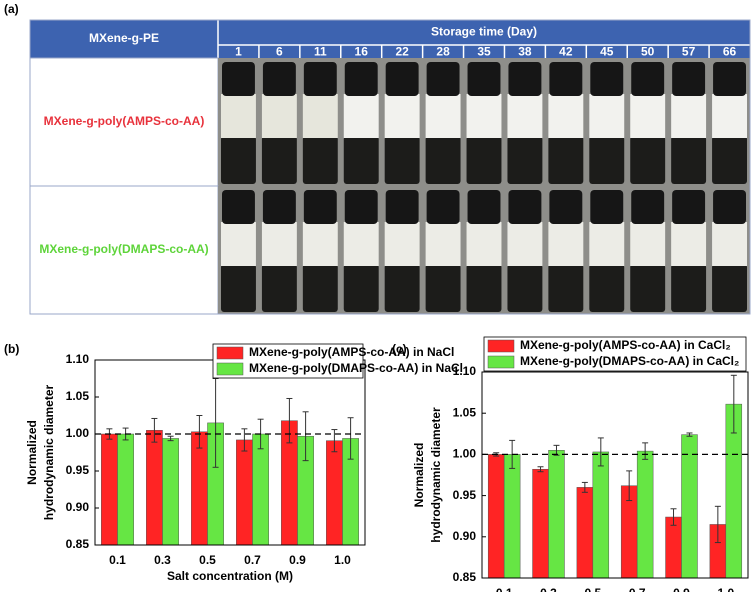 The width and height of the screenshot is (756, 592). I want to click on day-label: 11, so click(320, 52).